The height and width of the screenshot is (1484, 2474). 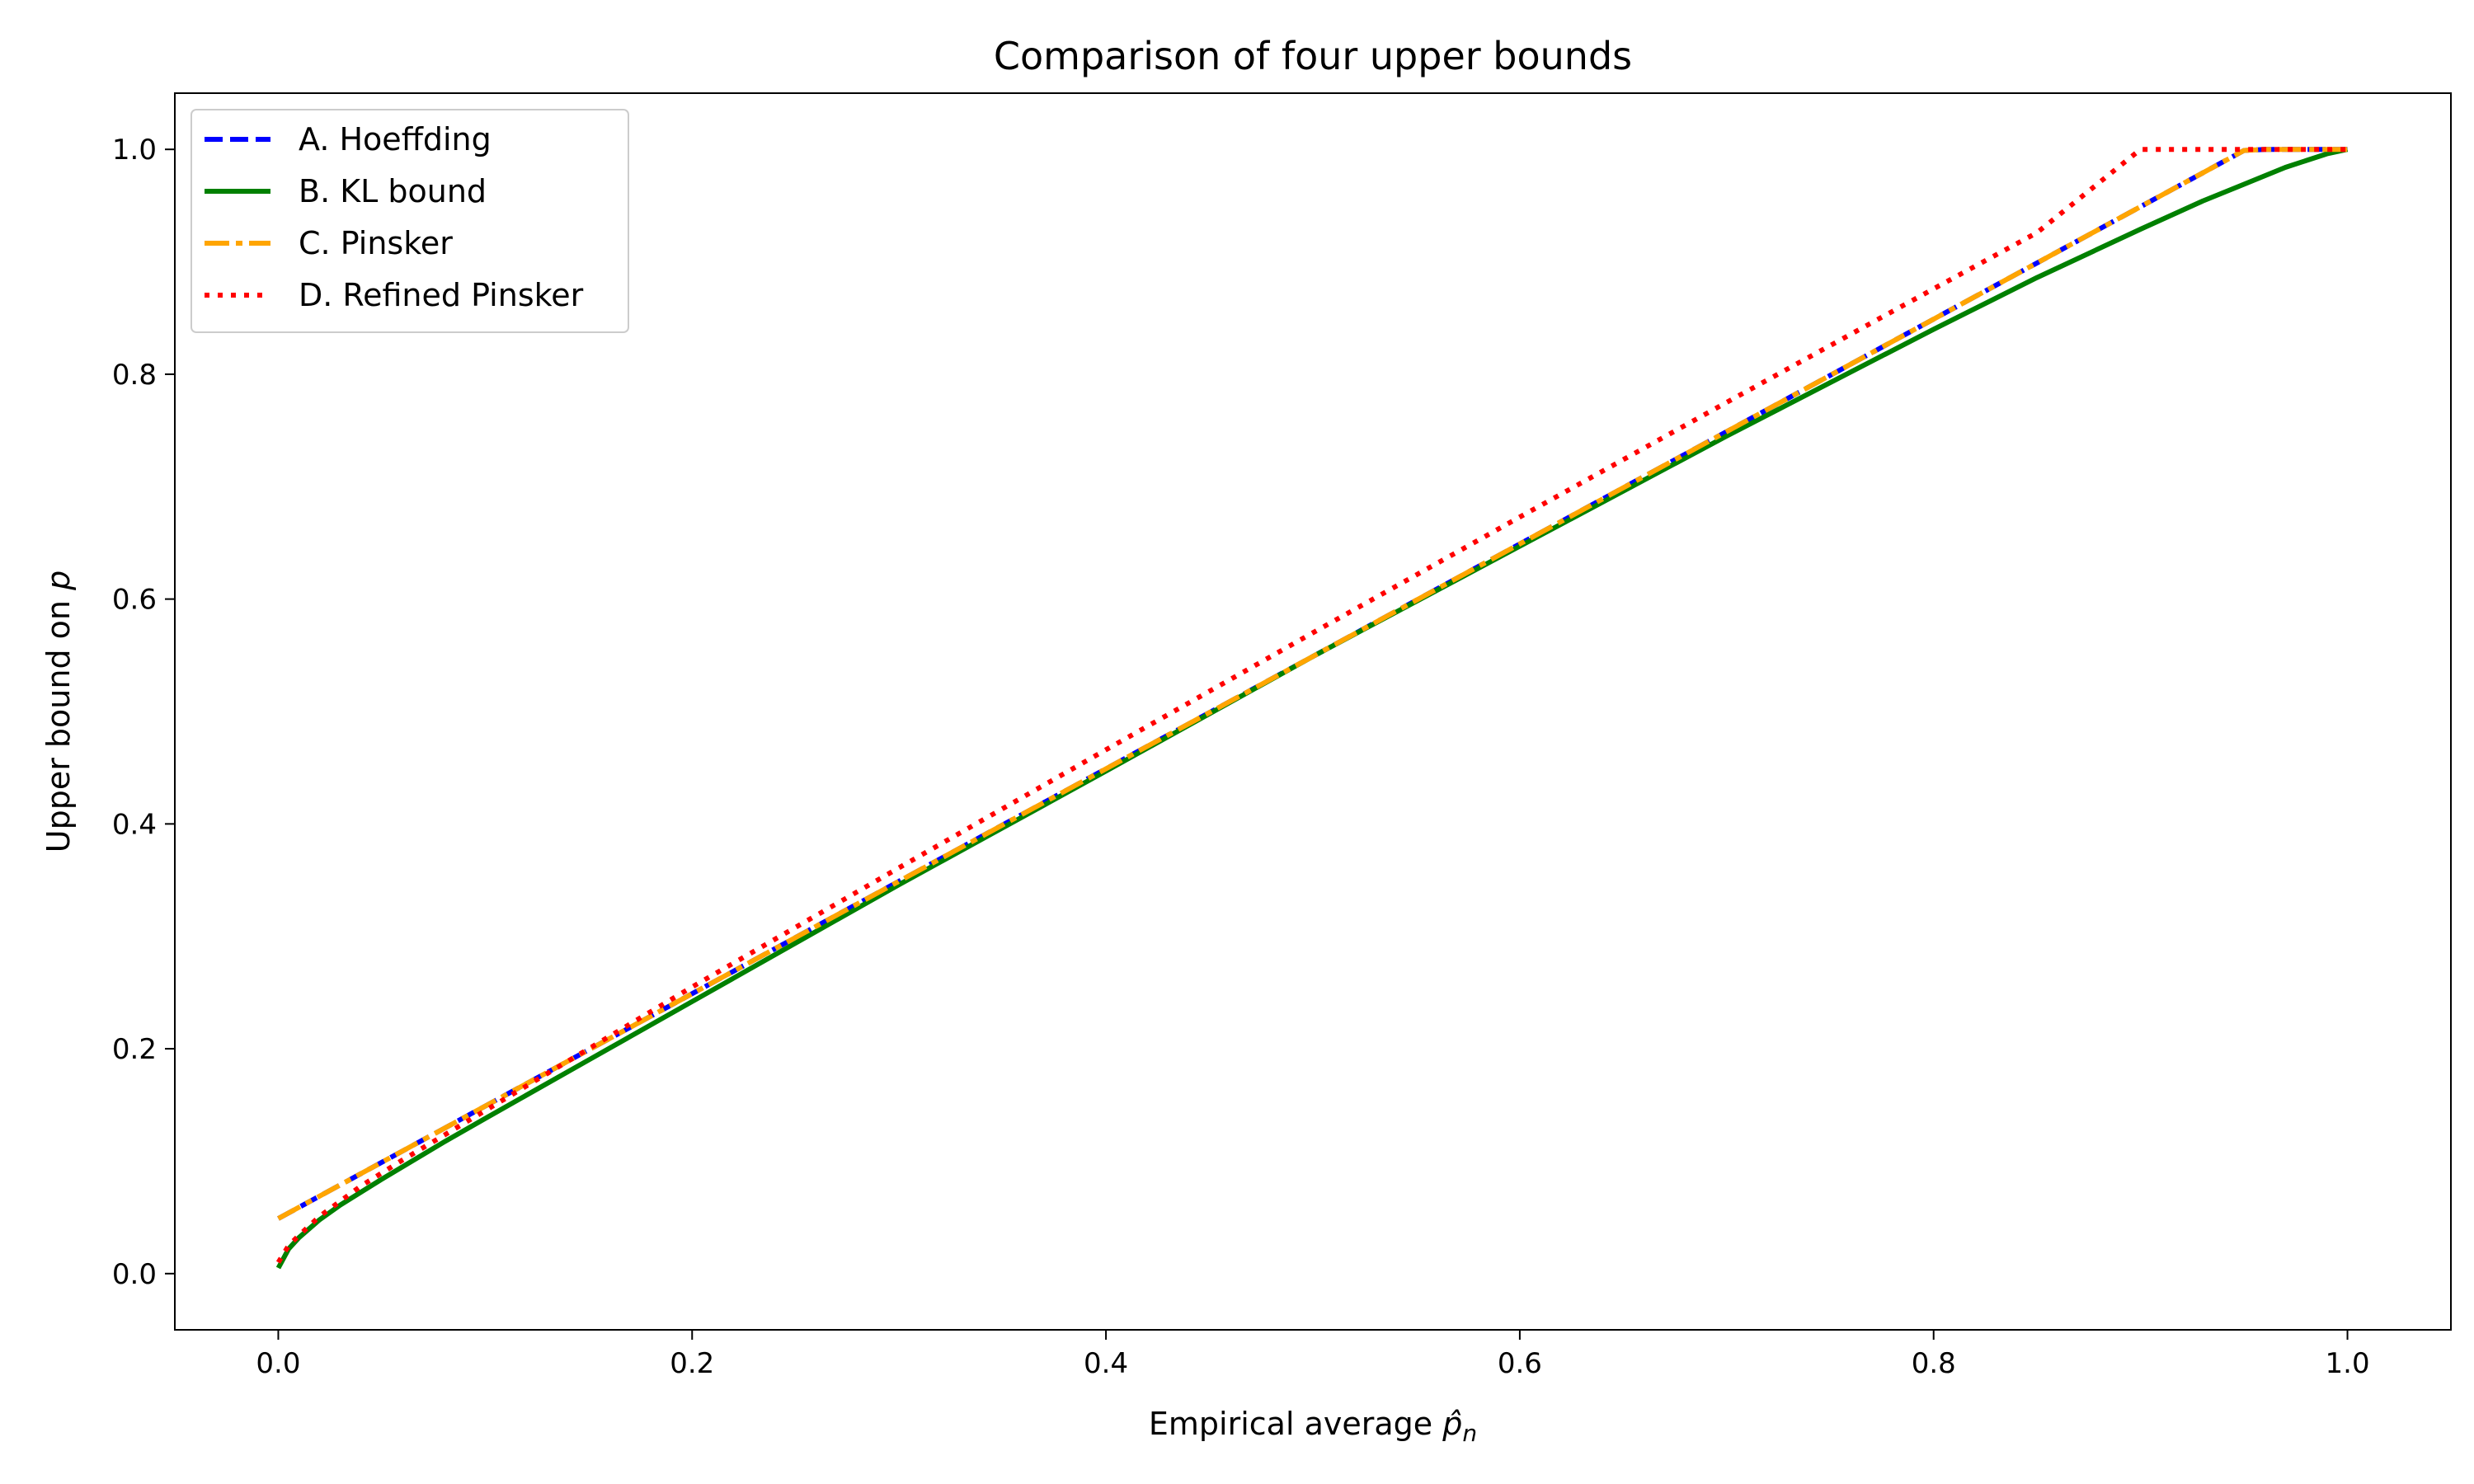 I want to click on y-tick-label: 0.0, so click(x=134, y=1274).